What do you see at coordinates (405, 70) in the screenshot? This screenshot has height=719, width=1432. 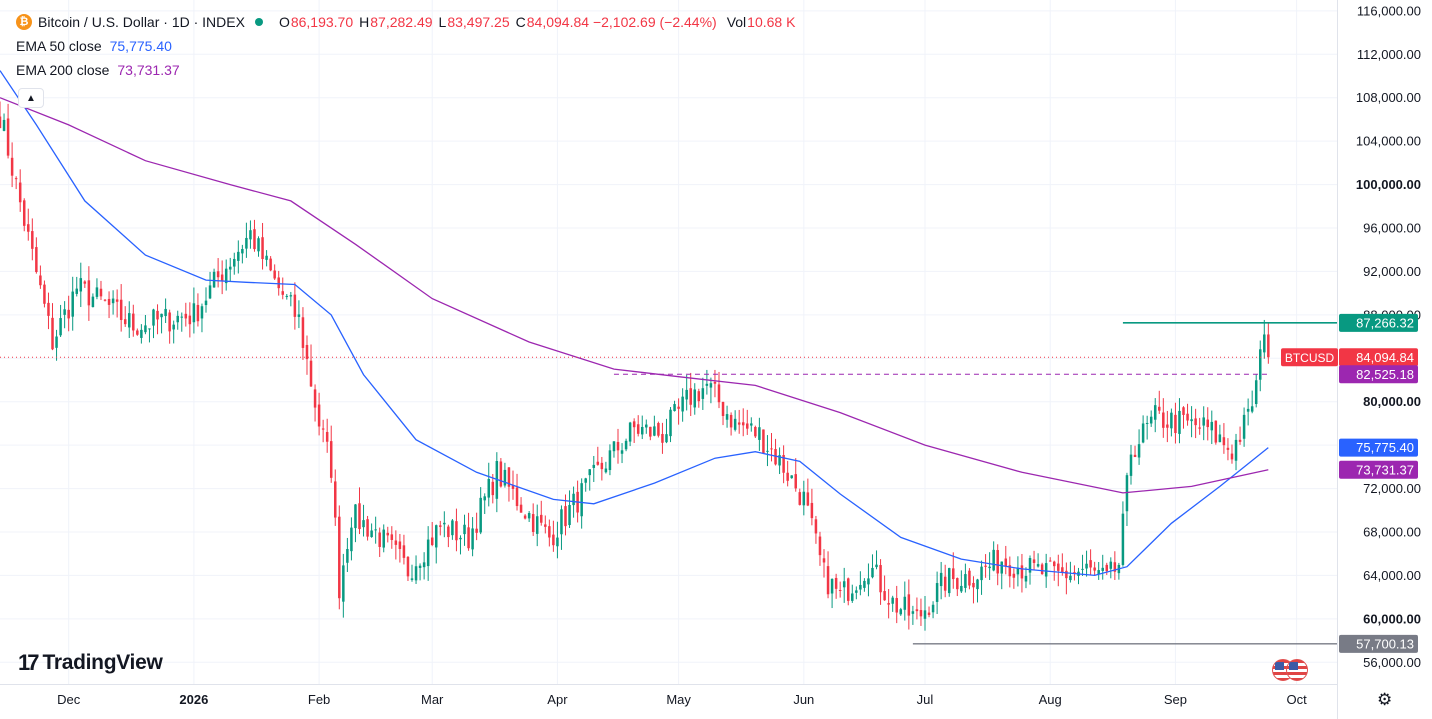 I see `ema200-row: EMA 200 close 73,731.37` at bounding box center [405, 70].